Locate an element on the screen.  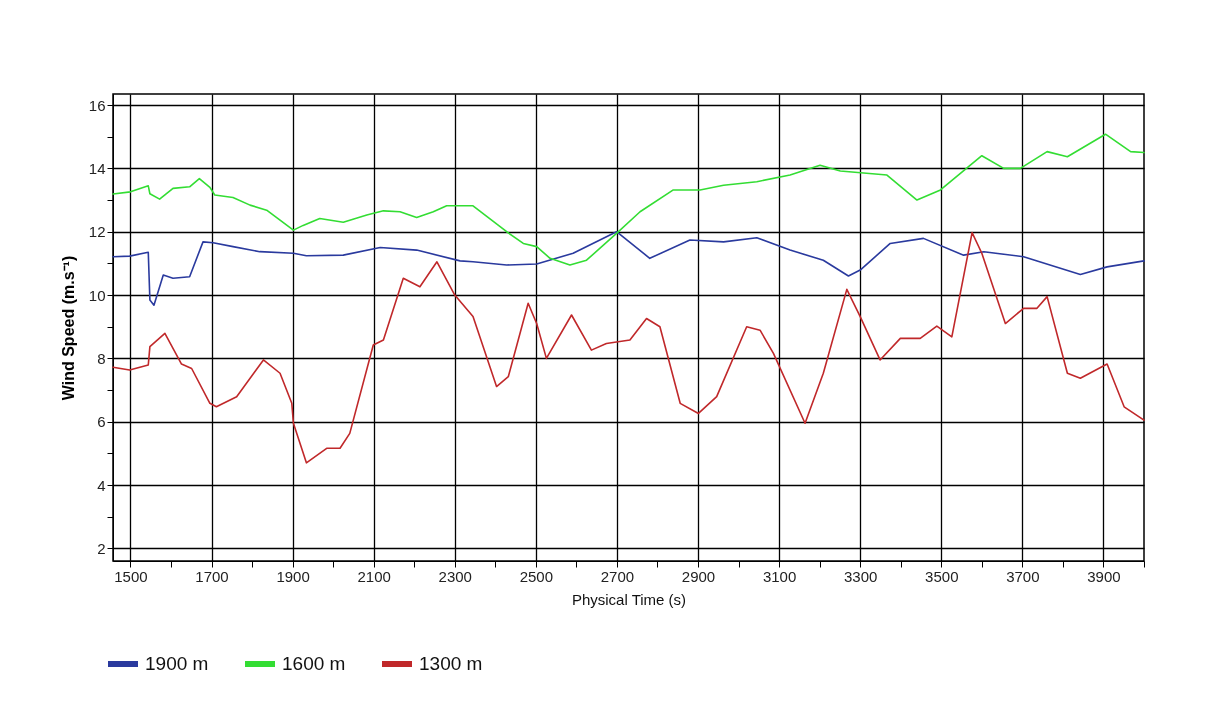
y-tick-label: 10 is located at coordinates (97, 295).